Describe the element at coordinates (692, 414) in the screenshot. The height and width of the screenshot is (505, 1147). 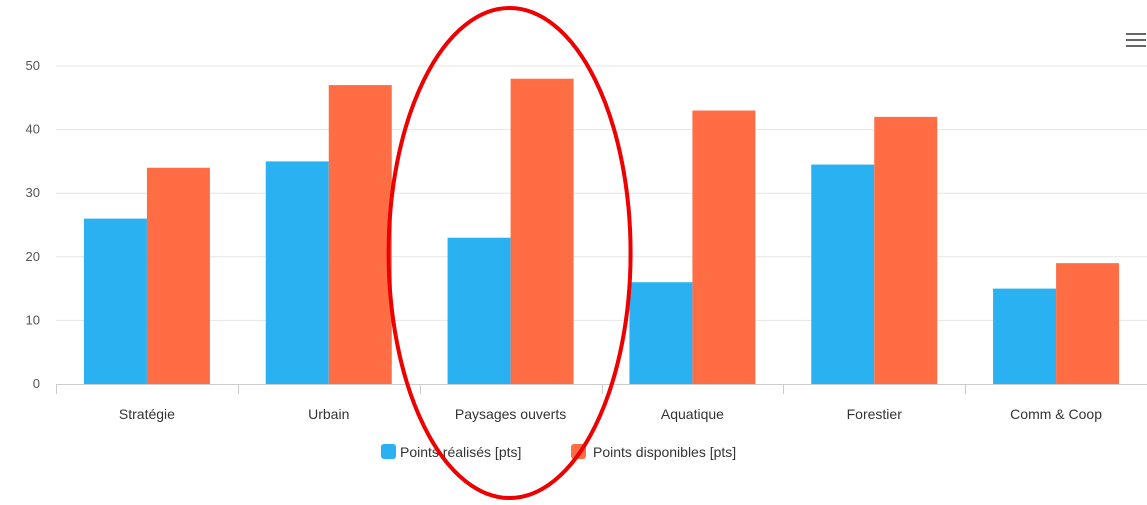
I see `x-tick-label: Aquatique` at that location.